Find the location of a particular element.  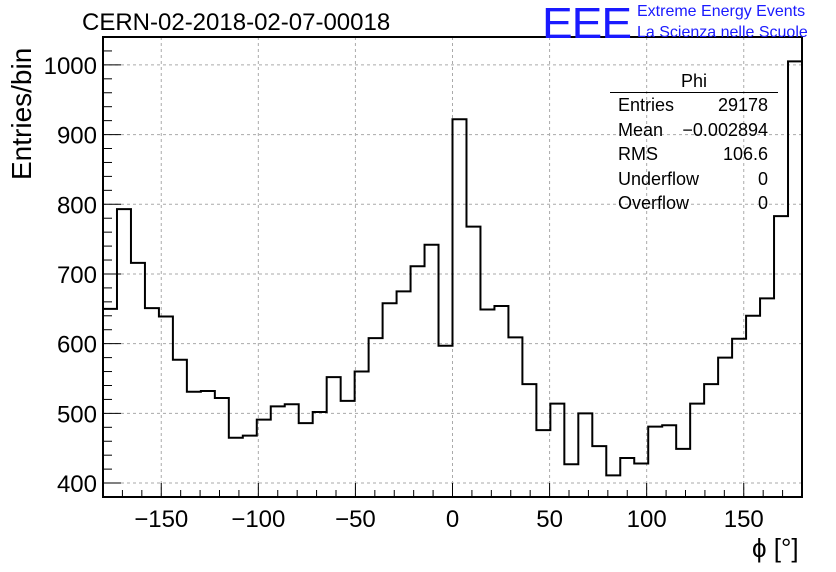

y-tick-label: 400 is located at coordinates (77, 484).